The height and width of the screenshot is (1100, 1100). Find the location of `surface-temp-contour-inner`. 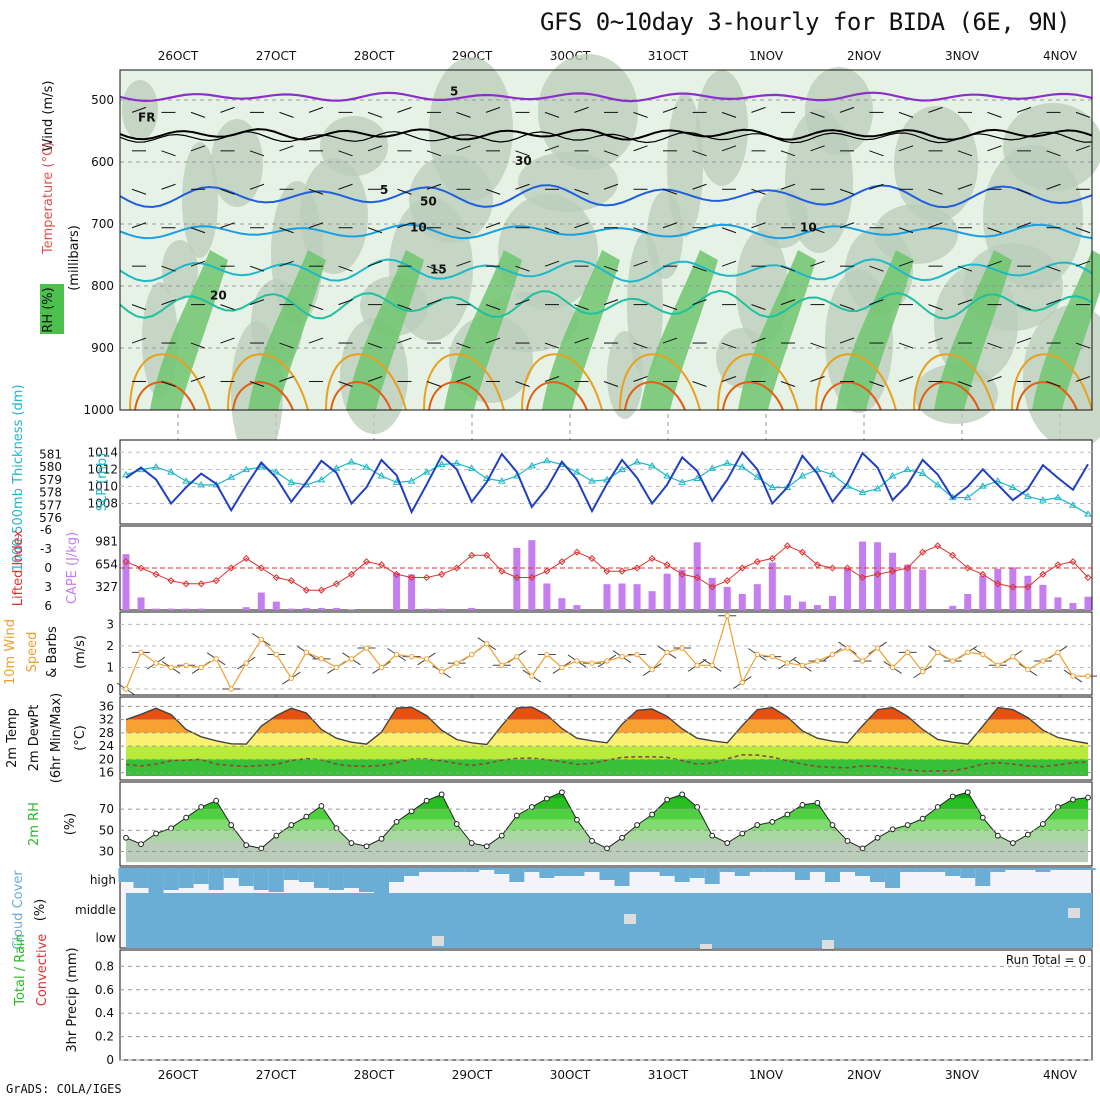

surface-temp-contour-inner is located at coordinates (949, 396).